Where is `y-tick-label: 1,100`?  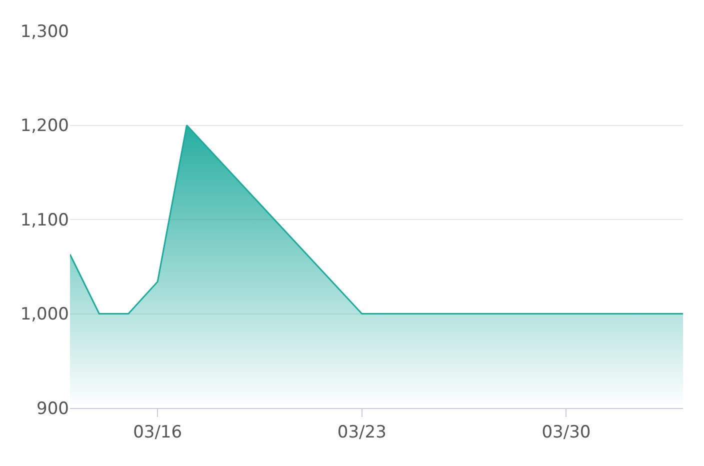
y-tick-label: 1,100 is located at coordinates (44, 220).